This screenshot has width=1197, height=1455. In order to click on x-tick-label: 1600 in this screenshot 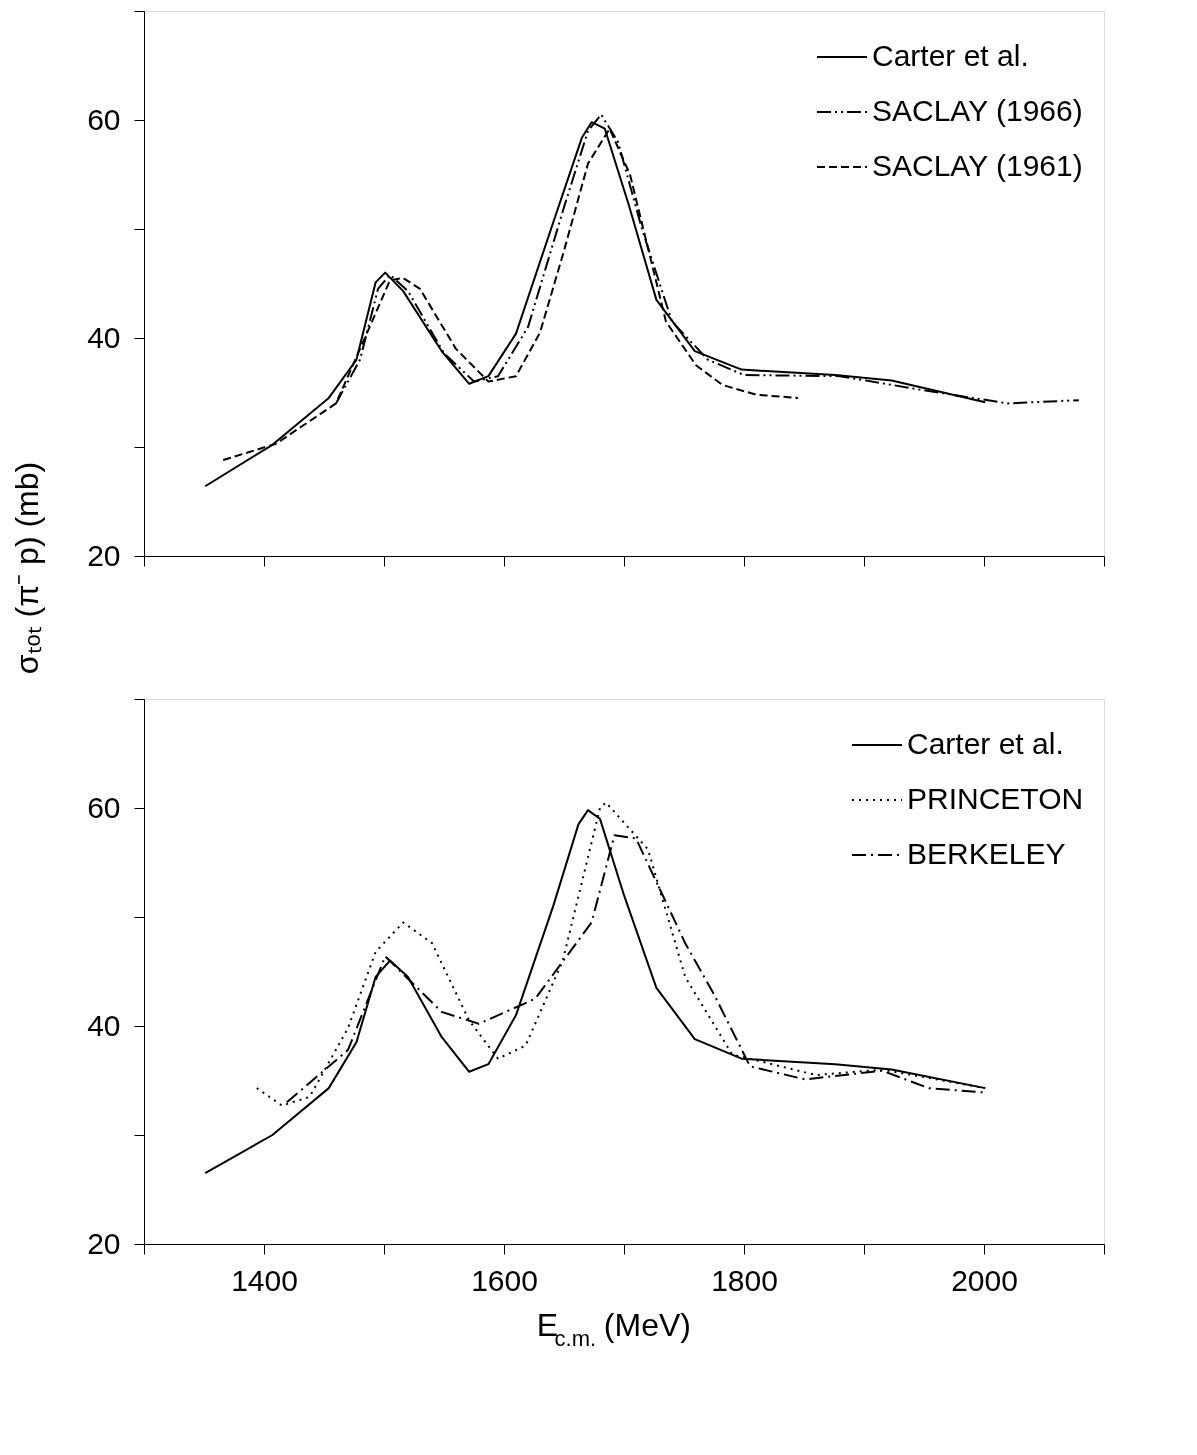, I will do `click(504, 1280)`.